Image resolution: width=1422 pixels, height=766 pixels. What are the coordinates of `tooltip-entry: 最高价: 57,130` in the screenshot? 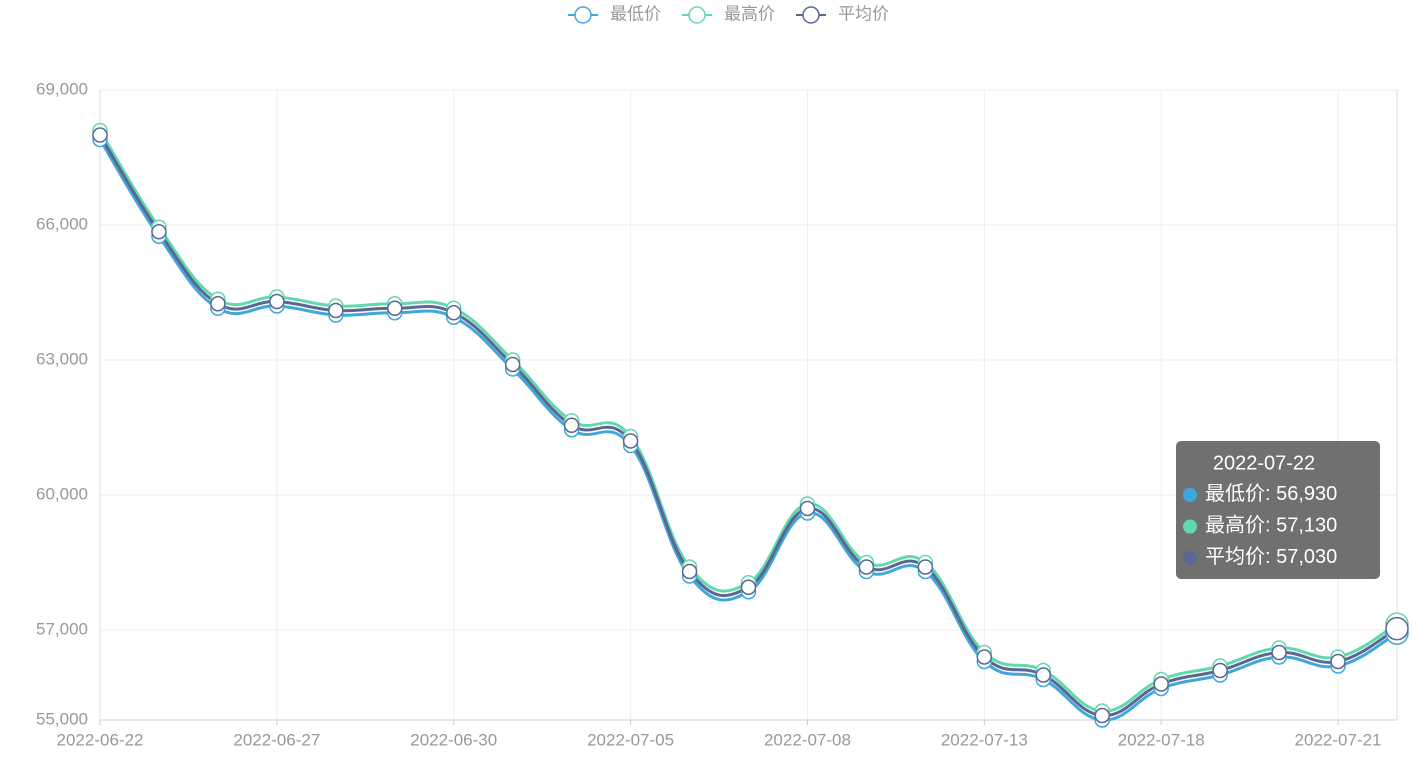 It's located at (1271, 525).